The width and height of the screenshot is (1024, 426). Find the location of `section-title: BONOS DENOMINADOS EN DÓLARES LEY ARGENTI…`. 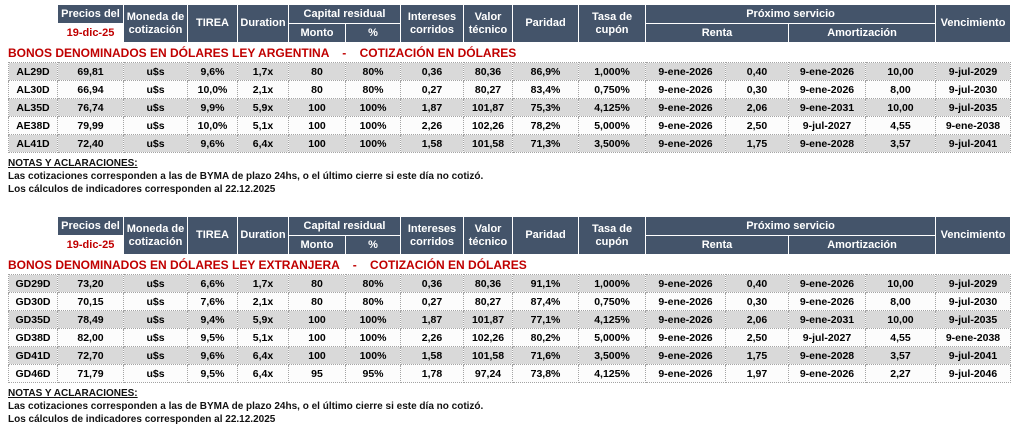

section-title: BONOS DENOMINADOS EN DÓLARES LEY ARGENTI… is located at coordinates (262, 53).